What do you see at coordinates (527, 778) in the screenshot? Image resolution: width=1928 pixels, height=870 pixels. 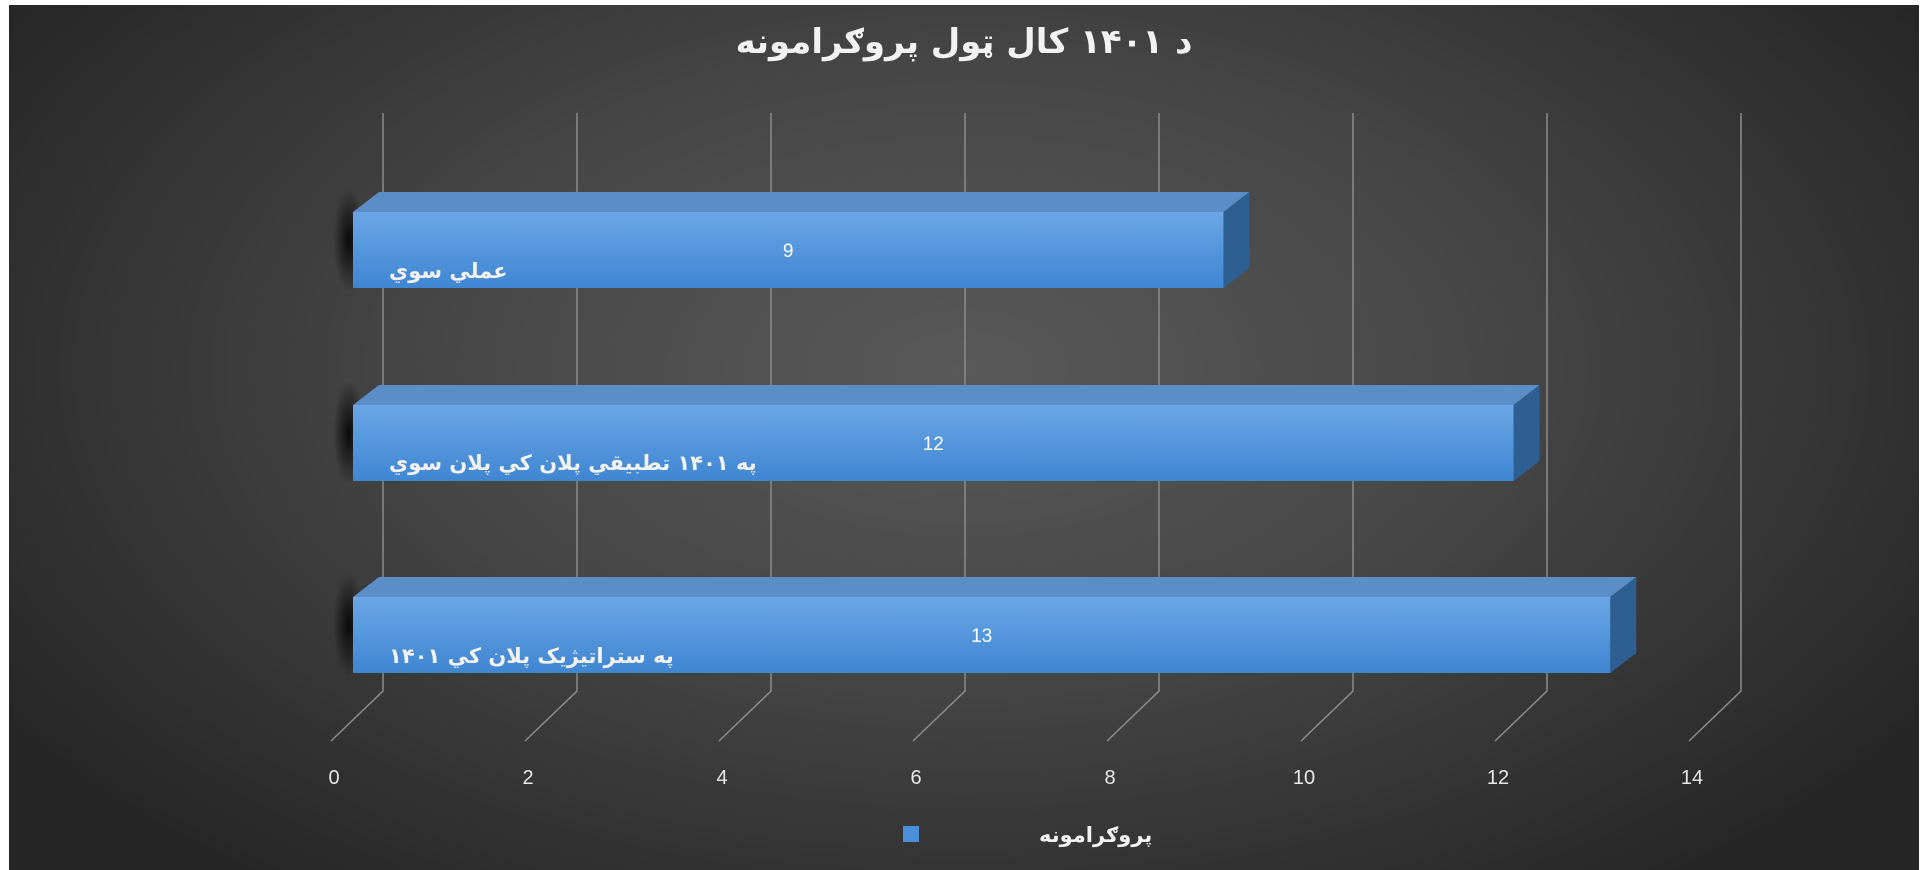 I see `x-tick-label: 2` at bounding box center [527, 778].